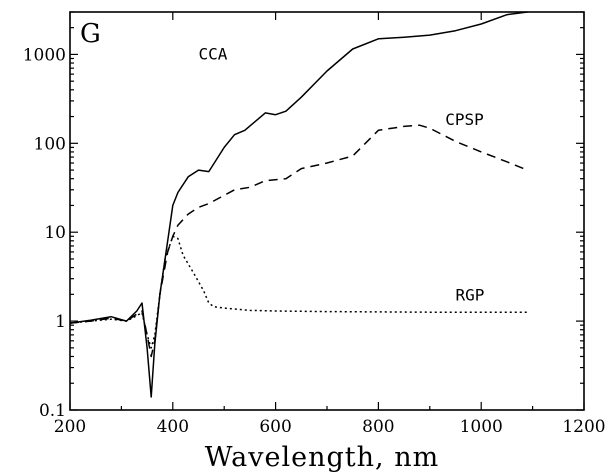 The image size is (614, 476). I want to click on x-axis-label: Wavelength, nm, so click(322, 457).